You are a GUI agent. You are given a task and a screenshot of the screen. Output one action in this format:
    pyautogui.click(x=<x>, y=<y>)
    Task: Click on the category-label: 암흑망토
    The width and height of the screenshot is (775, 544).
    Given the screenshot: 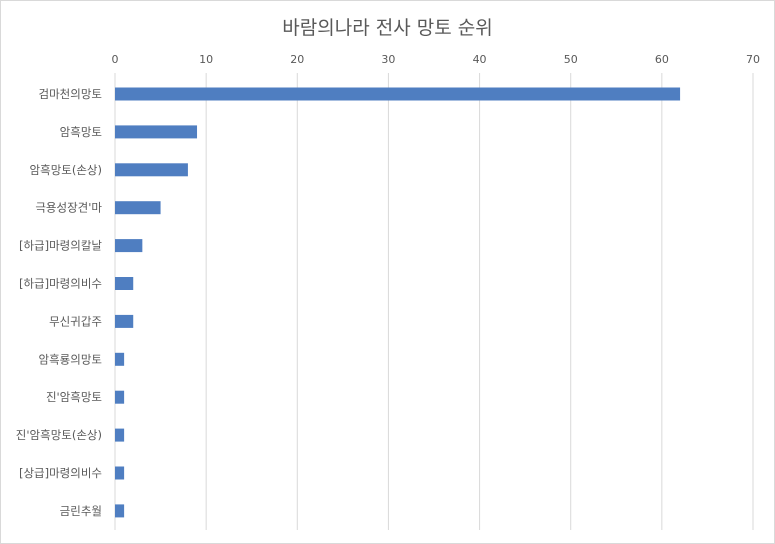 What is the action you would take?
    pyautogui.click(x=81, y=132)
    